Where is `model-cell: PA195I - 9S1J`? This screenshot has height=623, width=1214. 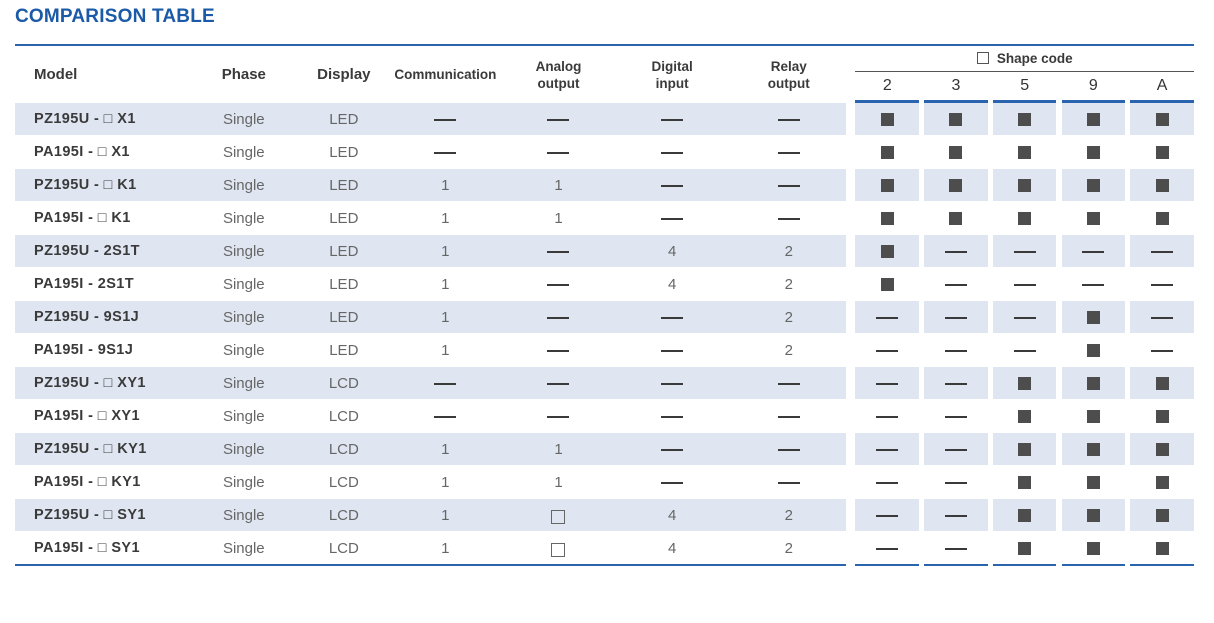 model-cell: PA195I - 9S1J is located at coordinates (101, 350).